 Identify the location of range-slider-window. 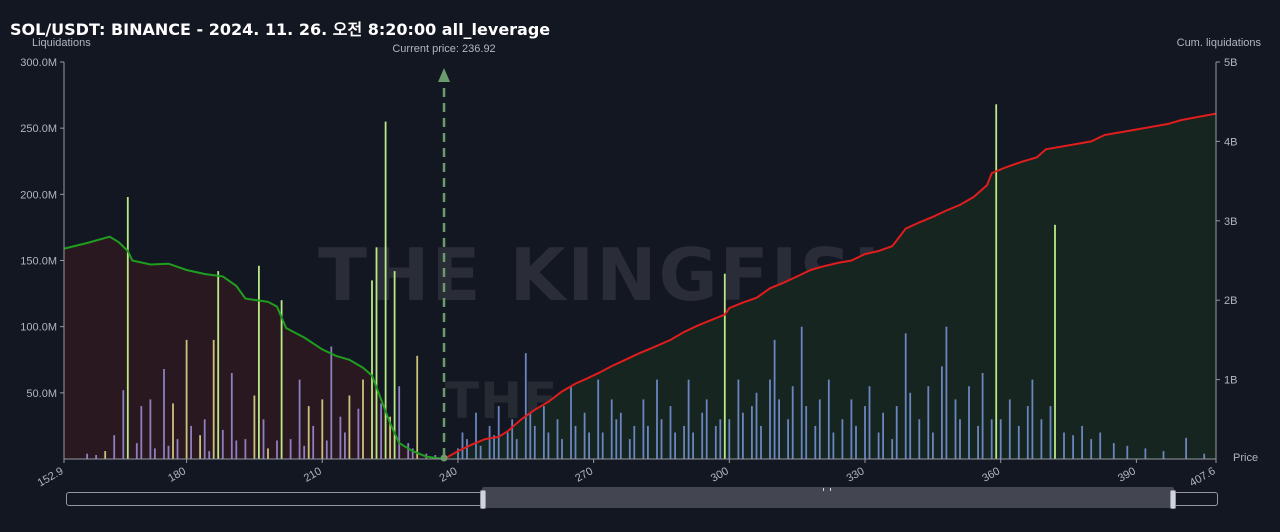
(828, 497).